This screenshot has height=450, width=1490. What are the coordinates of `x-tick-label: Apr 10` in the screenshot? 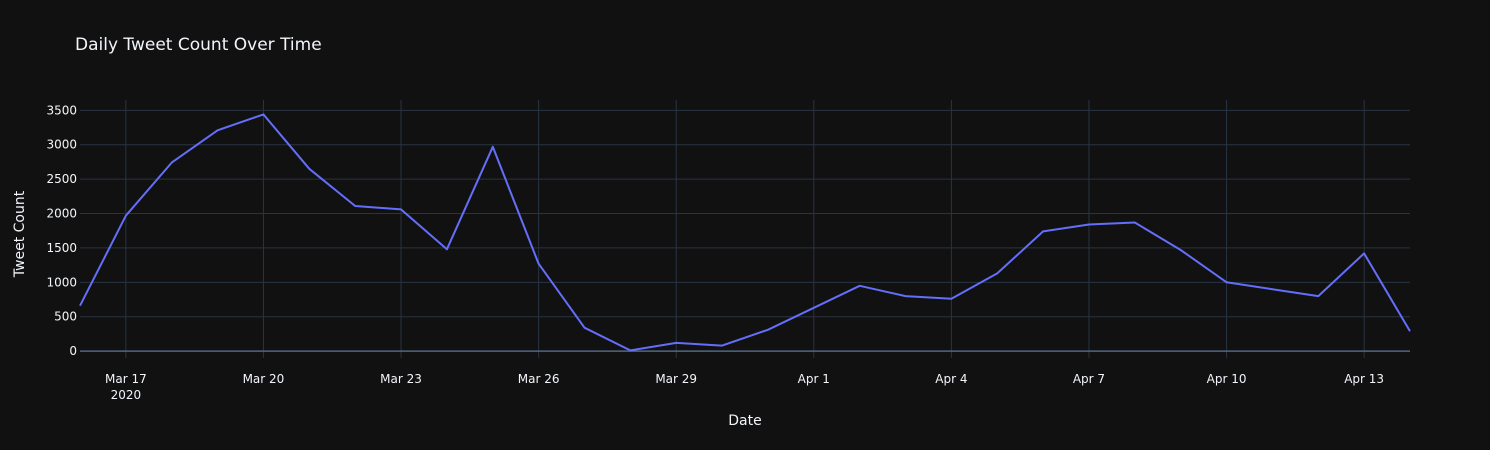 It's located at (1227, 379).